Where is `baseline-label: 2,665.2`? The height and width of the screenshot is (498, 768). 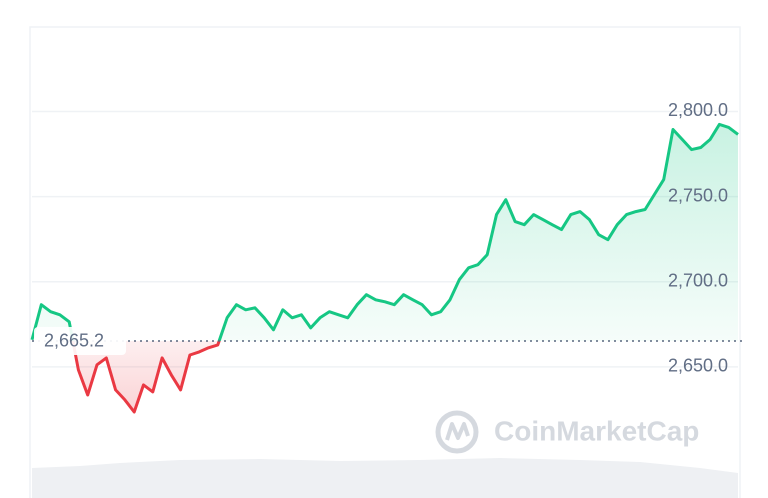
baseline-label: 2,665.2 is located at coordinates (74, 341).